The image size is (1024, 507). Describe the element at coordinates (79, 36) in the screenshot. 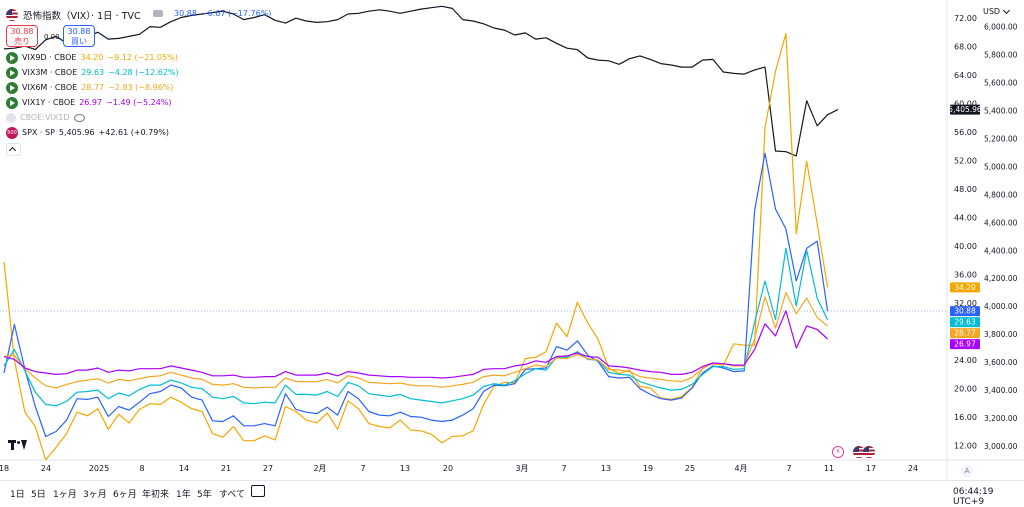

I see `buy-button: 30.88 買い` at that location.